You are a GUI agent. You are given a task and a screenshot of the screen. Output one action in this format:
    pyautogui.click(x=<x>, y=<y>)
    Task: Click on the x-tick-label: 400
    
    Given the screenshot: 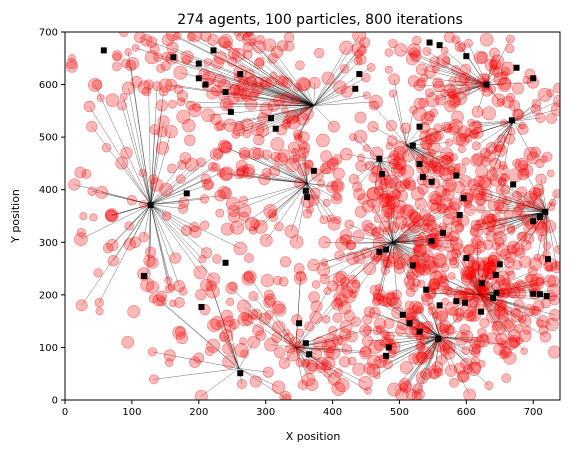 What is the action you would take?
    pyautogui.click(x=332, y=412)
    